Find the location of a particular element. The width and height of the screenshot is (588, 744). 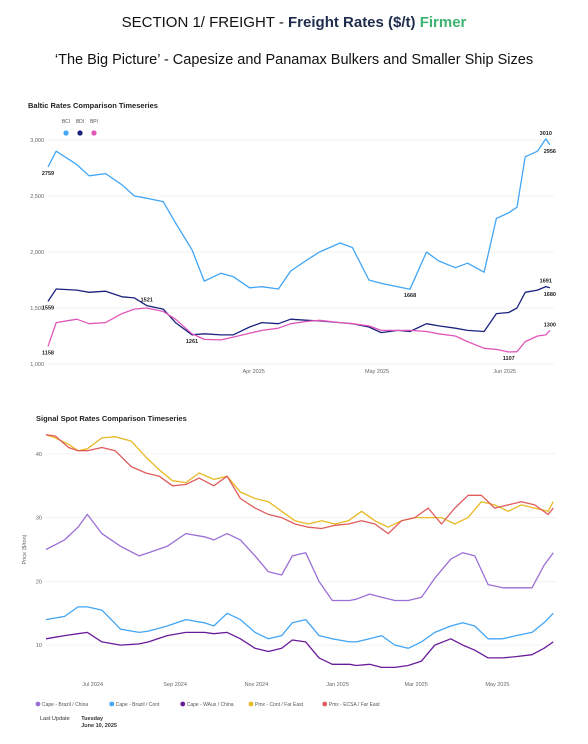

data-label: 1559 is located at coordinates (48, 308).